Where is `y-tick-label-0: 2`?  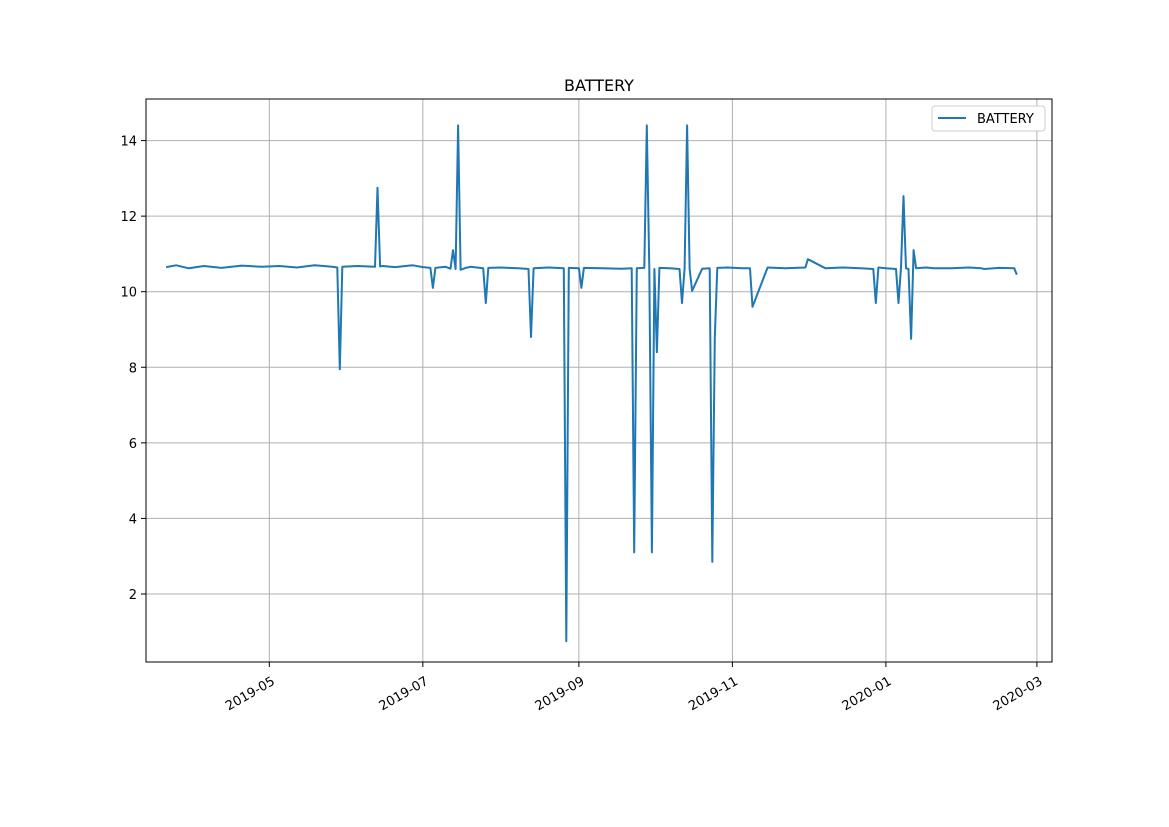
y-tick-label-0: 2 is located at coordinates (133, 595).